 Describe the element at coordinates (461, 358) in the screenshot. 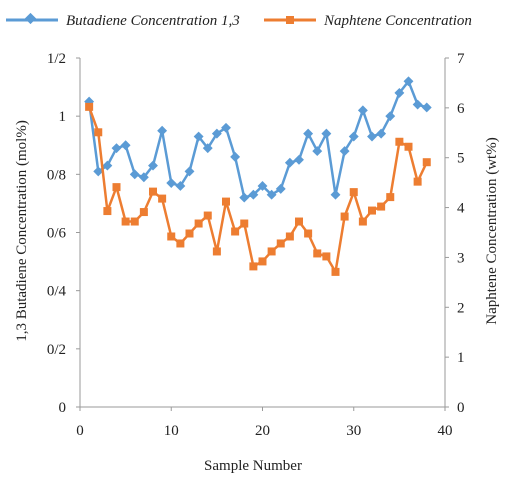

I see `right-tick-label: 1` at that location.